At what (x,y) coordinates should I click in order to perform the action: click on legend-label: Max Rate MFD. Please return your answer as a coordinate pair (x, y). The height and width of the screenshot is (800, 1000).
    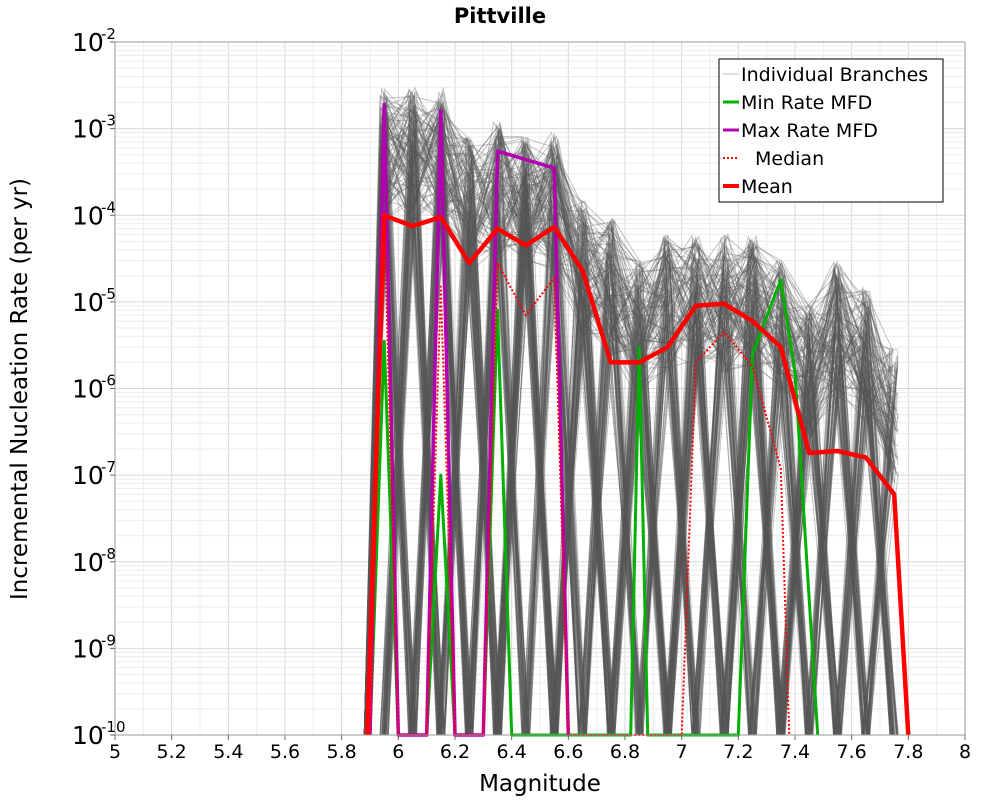
    Looking at the image, I should click on (809, 131).